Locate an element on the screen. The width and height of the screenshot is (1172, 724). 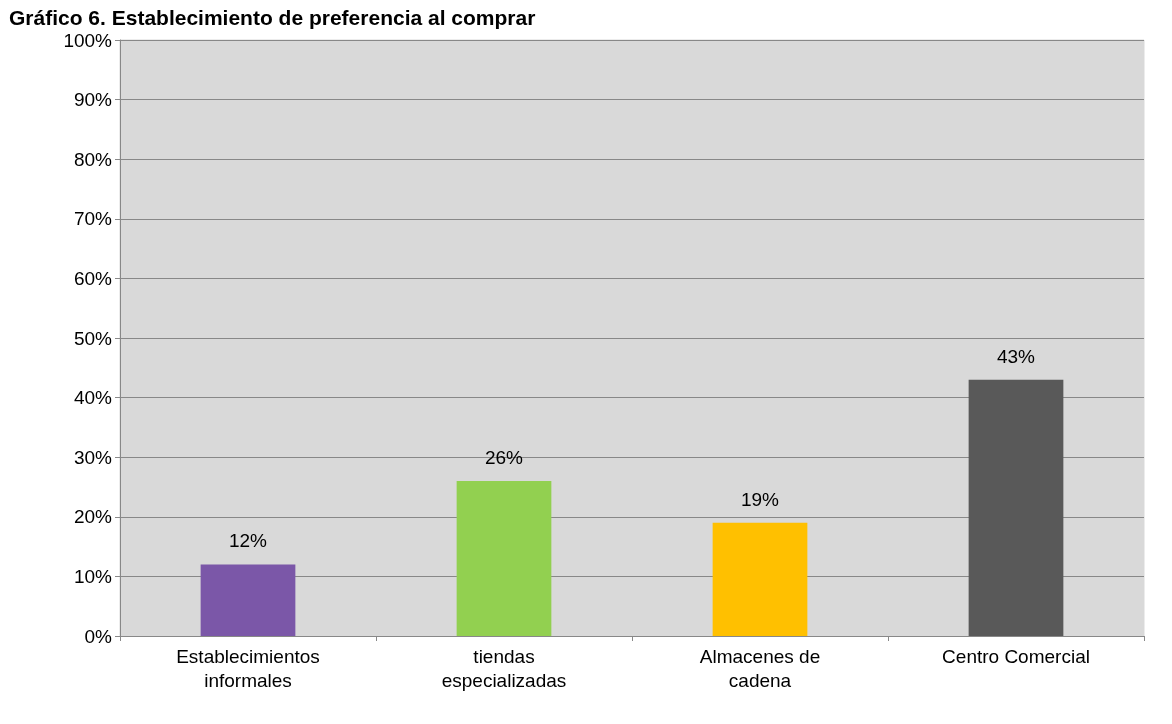
y-tick-label: 40% is located at coordinates (93, 398).